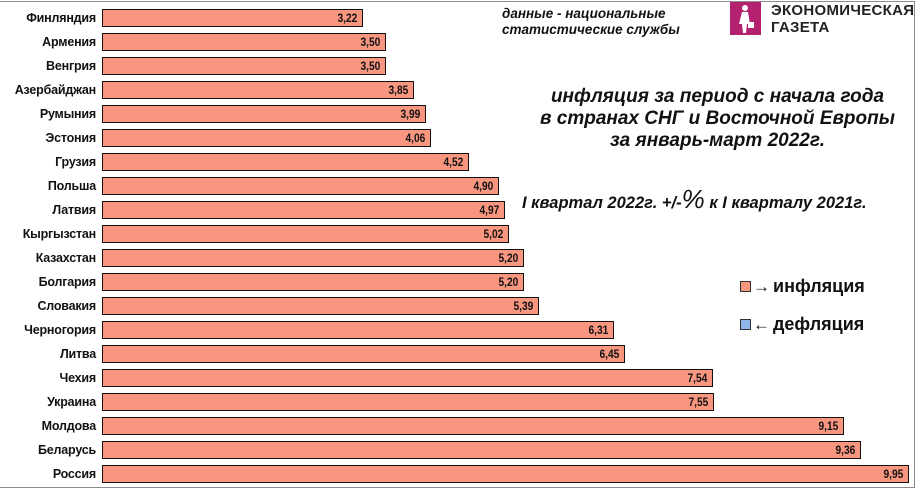 The width and height of the screenshot is (919, 492). I want to click on category-label: Эстония, so click(70, 138).